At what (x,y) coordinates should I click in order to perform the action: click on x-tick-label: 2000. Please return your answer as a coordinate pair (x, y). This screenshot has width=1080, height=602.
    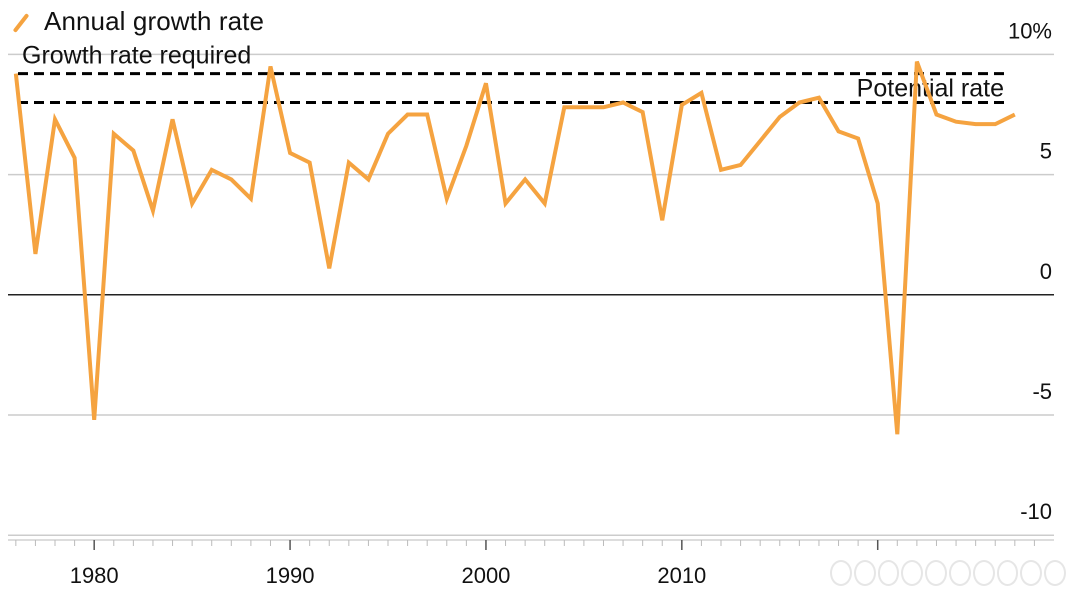
    Looking at the image, I should click on (485, 575).